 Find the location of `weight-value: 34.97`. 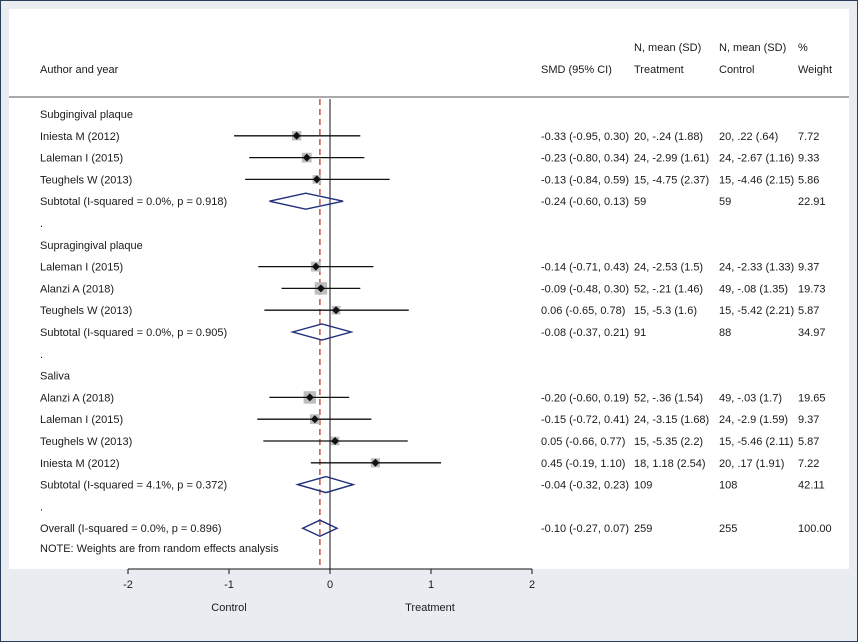

weight-value: 34.97 is located at coordinates (812, 333).